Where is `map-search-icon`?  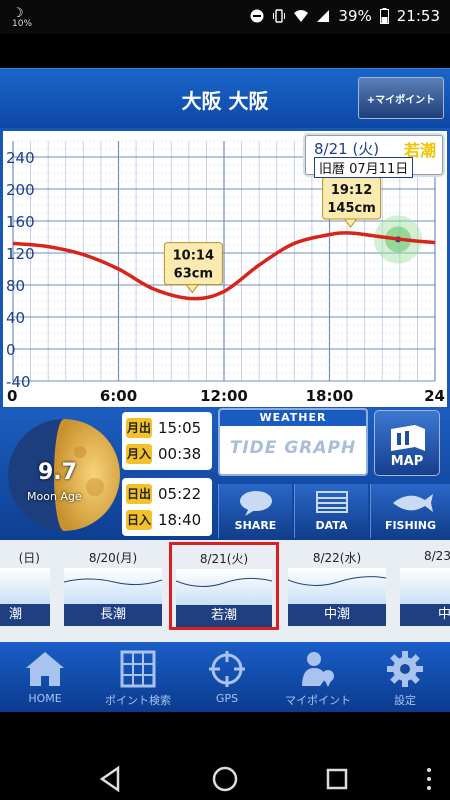 map-search-icon is located at coordinates (138, 669).